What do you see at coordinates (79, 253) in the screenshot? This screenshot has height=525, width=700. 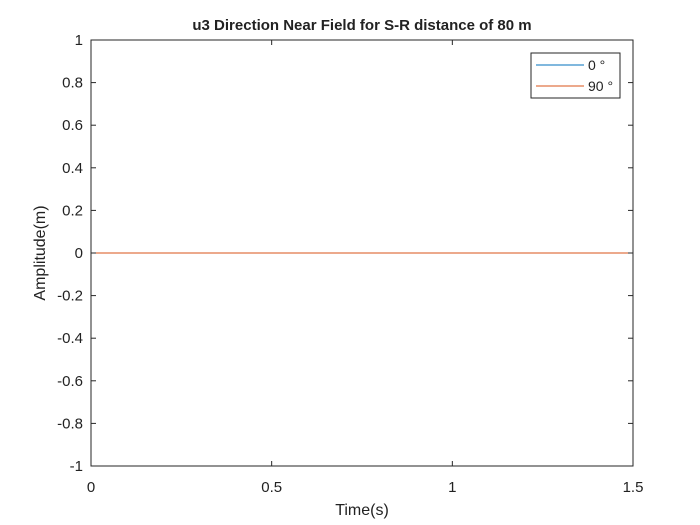 I see `y-tick-label-5: 0` at bounding box center [79, 253].